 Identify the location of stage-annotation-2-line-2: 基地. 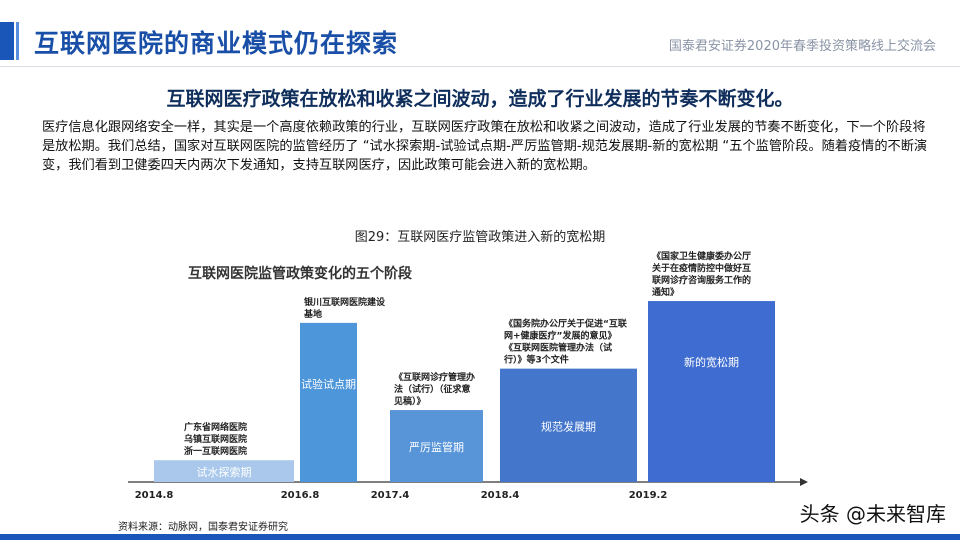
(312, 314).